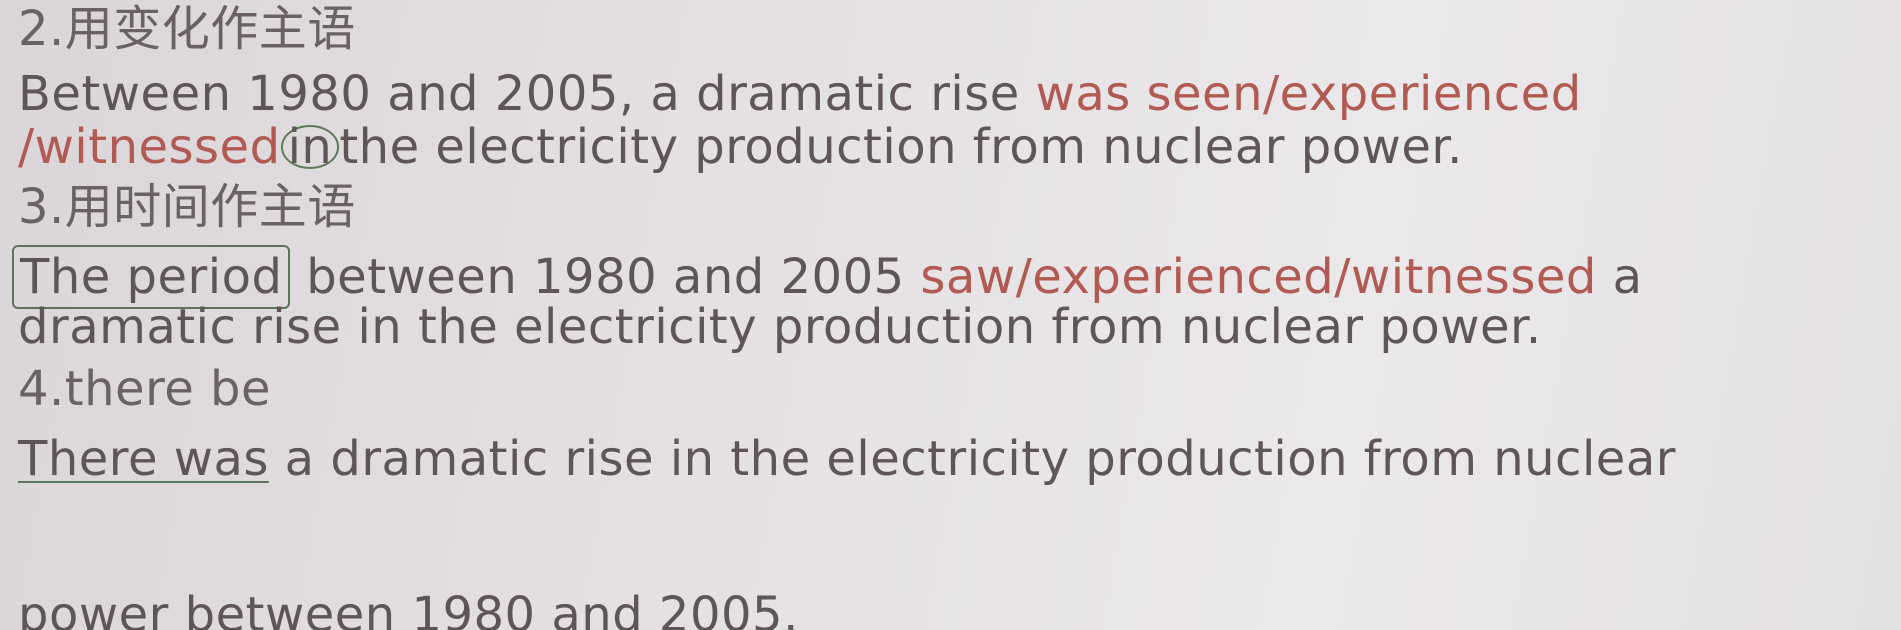  What do you see at coordinates (1619, 277) in the screenshot?
I see `section-3-line-1-end: a` at bounding box center [1619, 277].